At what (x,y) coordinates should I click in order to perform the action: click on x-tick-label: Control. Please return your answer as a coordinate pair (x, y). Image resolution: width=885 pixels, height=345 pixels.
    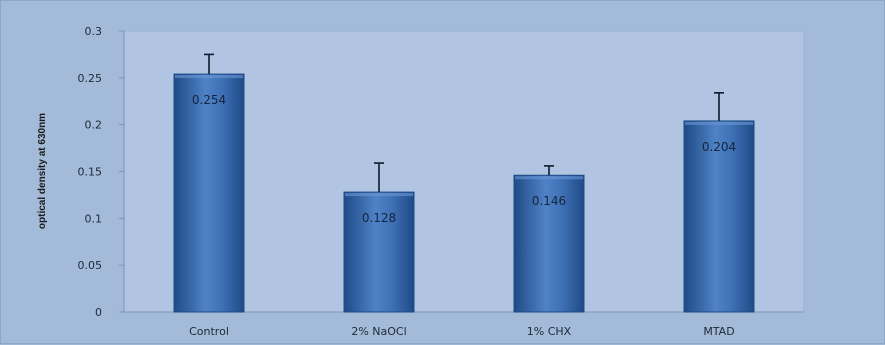
    Looking at the image, I should click on (209, 331).